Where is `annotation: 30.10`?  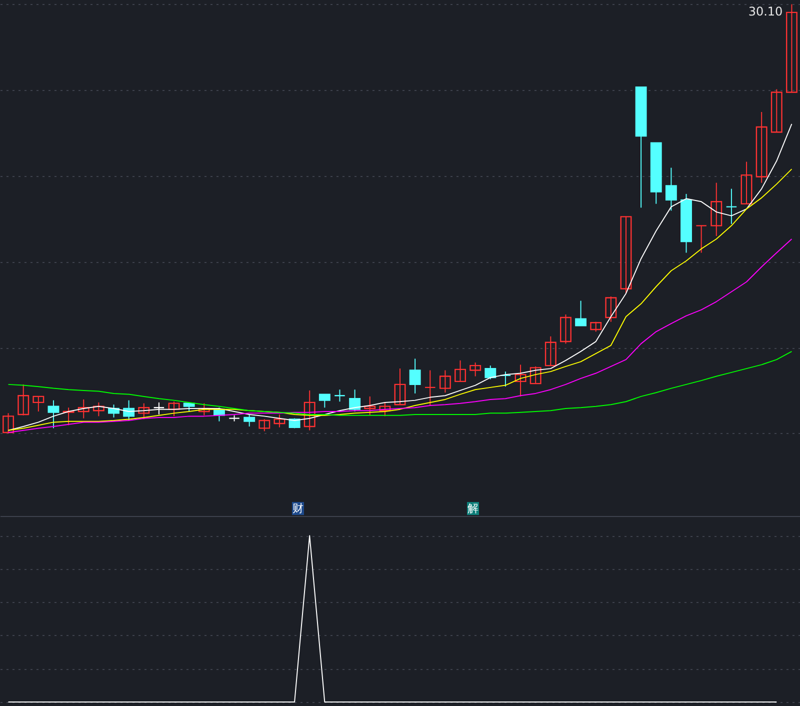 annotation: 30.10 is located at coordinates (765, 11).